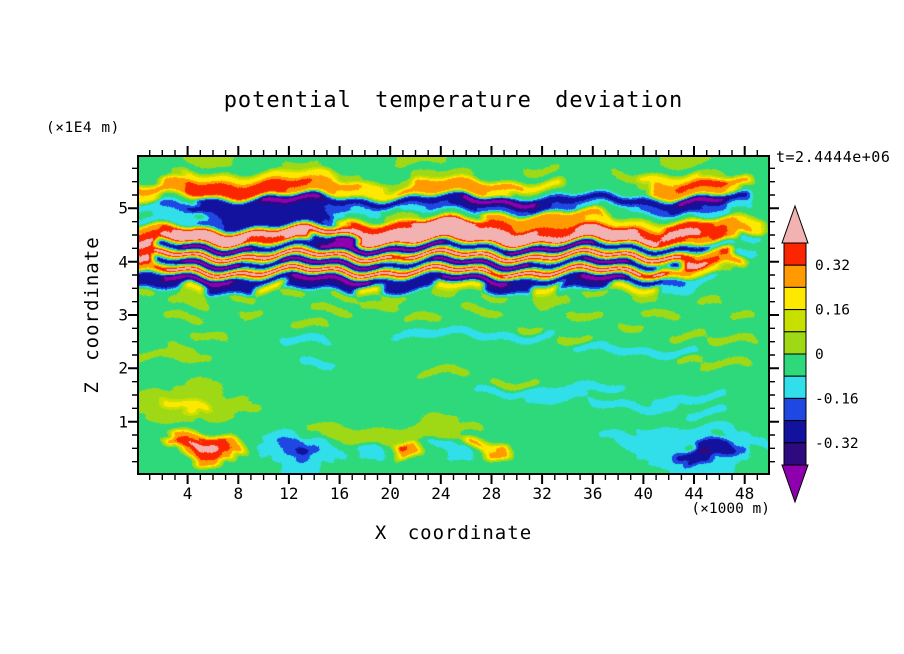  I want to click on x-tick-label: 24, so click(441, 493).